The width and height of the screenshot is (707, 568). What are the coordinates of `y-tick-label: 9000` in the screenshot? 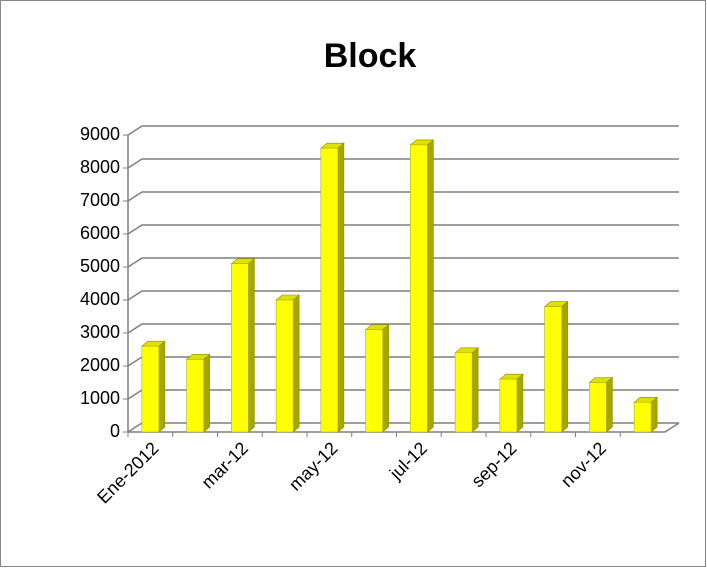 It's located at (100, 134).